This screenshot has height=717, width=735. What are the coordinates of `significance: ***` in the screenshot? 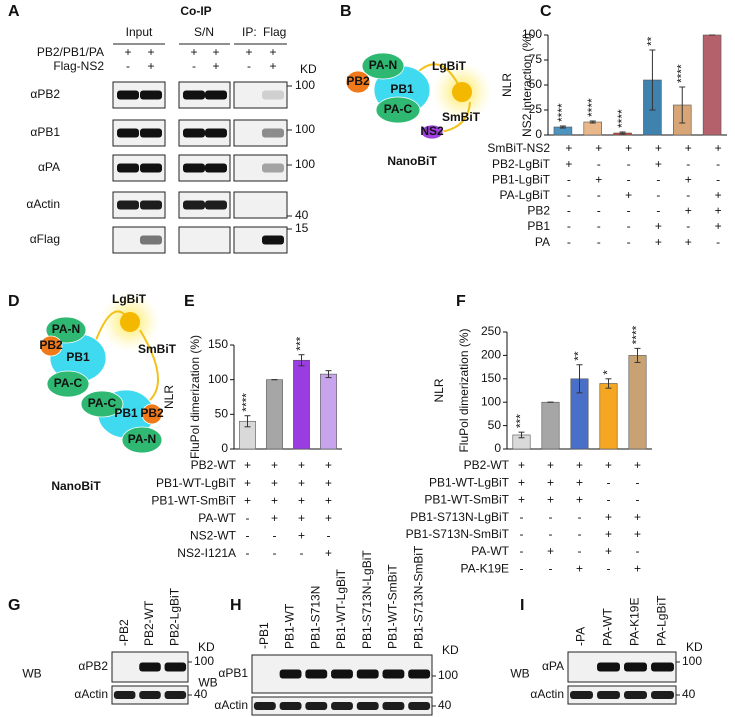 It's located at (301, 343).